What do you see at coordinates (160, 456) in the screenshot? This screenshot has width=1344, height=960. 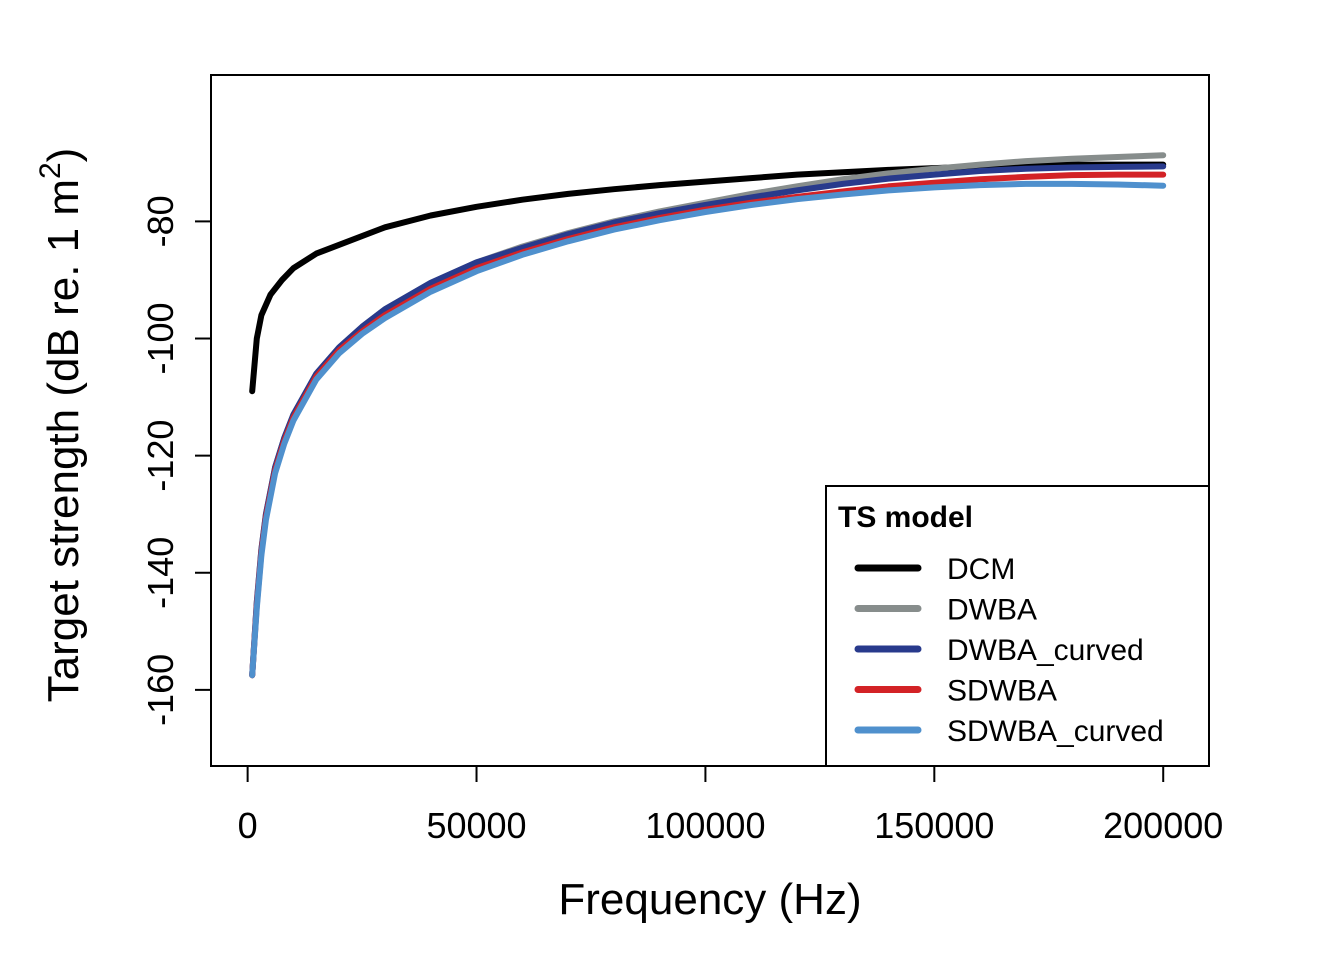 I see `y-tick-label: -120` at bounding box center [160, 456].